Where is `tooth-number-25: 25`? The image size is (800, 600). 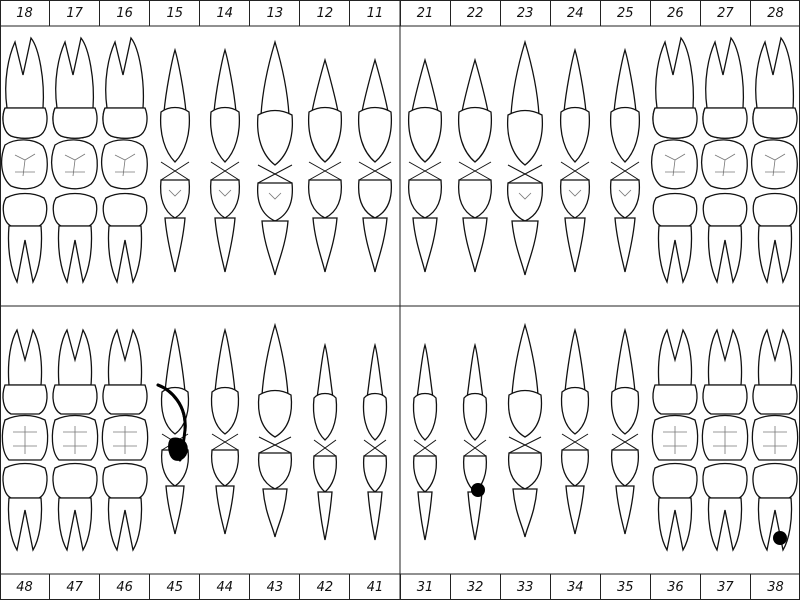
tooth-number-25: 25 is located at coordinates (626, 13).